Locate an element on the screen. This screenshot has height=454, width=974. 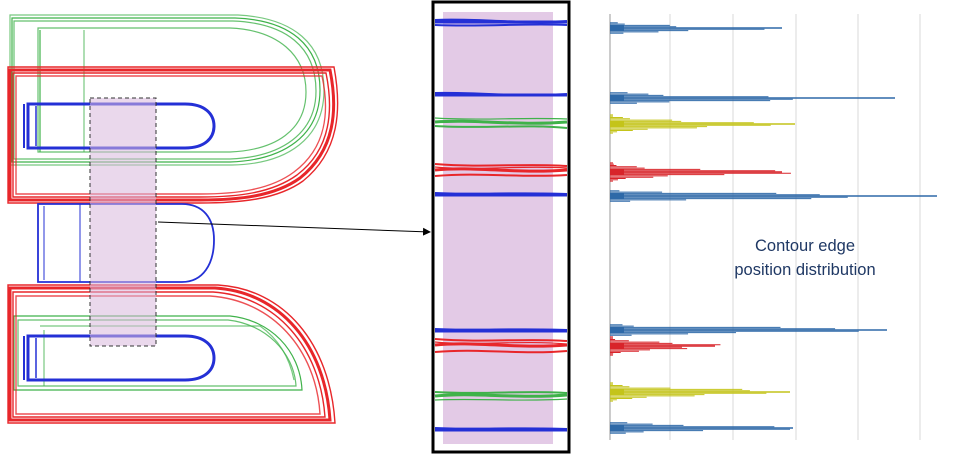
blue-contour-bottom is located at coordinates (119, 358).